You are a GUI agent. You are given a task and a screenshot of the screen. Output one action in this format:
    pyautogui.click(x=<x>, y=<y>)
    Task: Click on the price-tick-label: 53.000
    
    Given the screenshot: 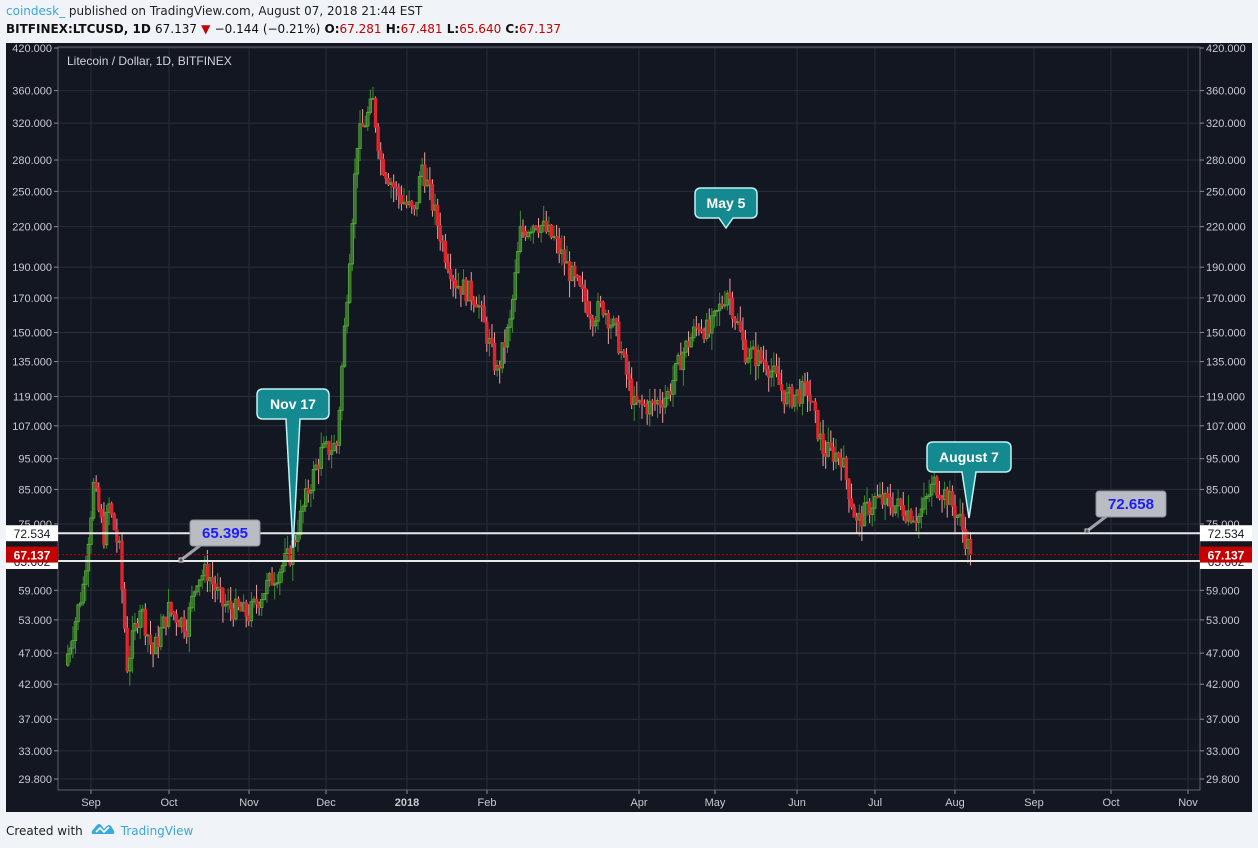 What is the action you would take?
    pyautogui.click(x=35, y=621)
    